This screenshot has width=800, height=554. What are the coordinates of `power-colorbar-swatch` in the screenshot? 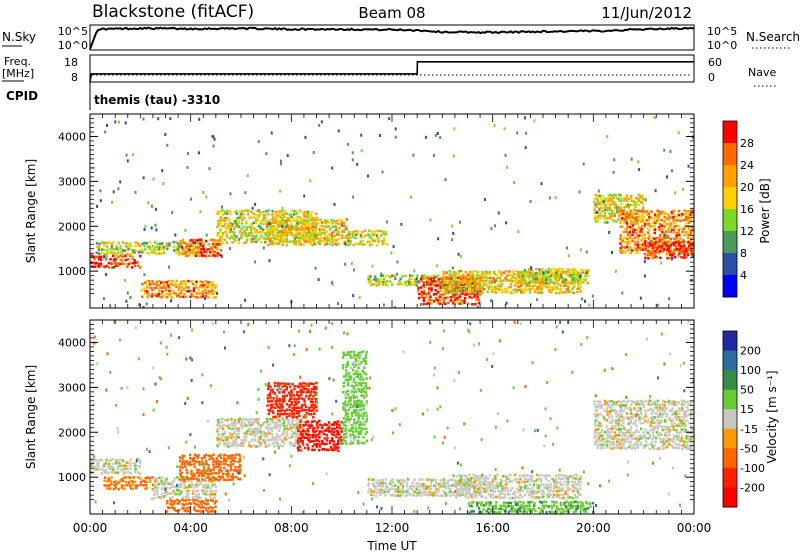 It's located at (730, 132).